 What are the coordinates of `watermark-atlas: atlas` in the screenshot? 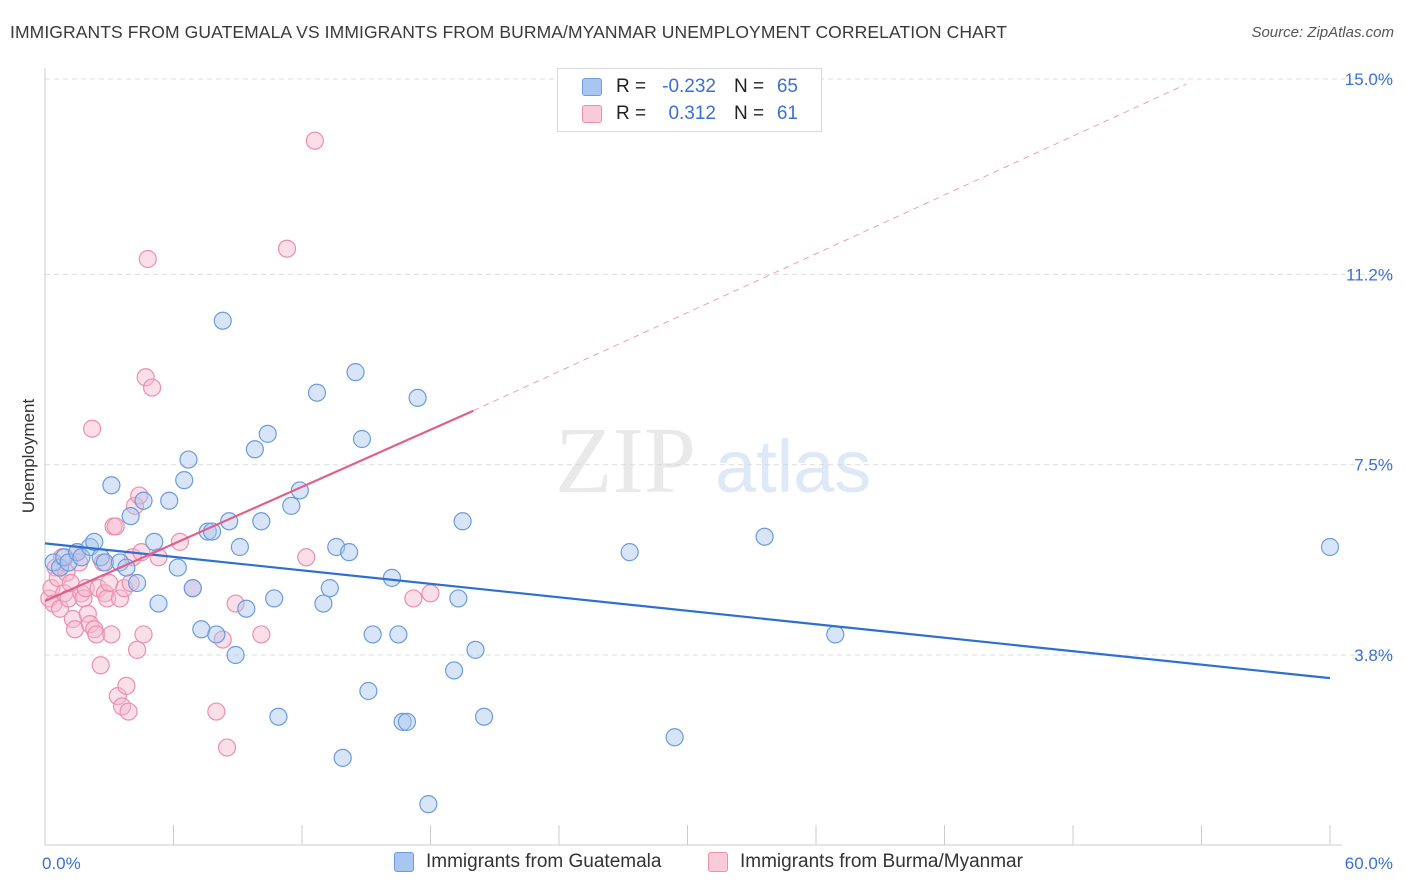 It's located at (793, 466).